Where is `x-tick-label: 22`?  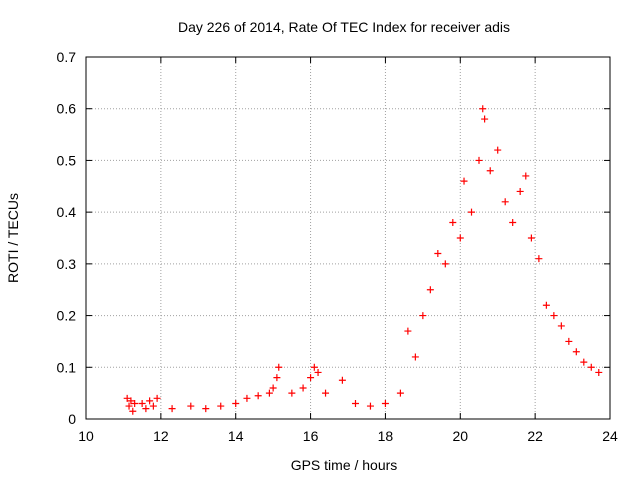
x-tick-label: 22 is located at coordinates (535, 436).